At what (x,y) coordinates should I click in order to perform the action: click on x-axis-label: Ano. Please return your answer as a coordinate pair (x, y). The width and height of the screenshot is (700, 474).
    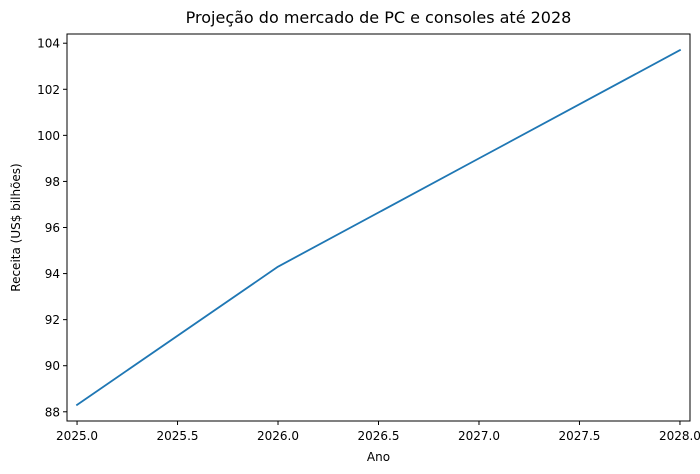
    Looking at the image, I should click on (378, 457).